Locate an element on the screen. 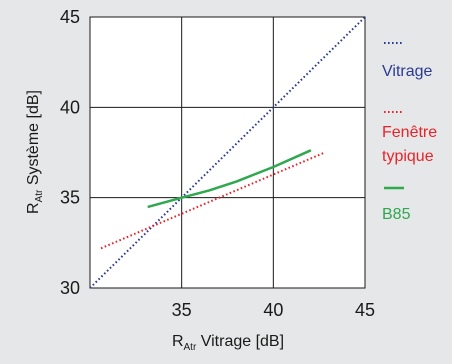  legend-label-1-0: Fenêtre is located at coordinates (409, 132).